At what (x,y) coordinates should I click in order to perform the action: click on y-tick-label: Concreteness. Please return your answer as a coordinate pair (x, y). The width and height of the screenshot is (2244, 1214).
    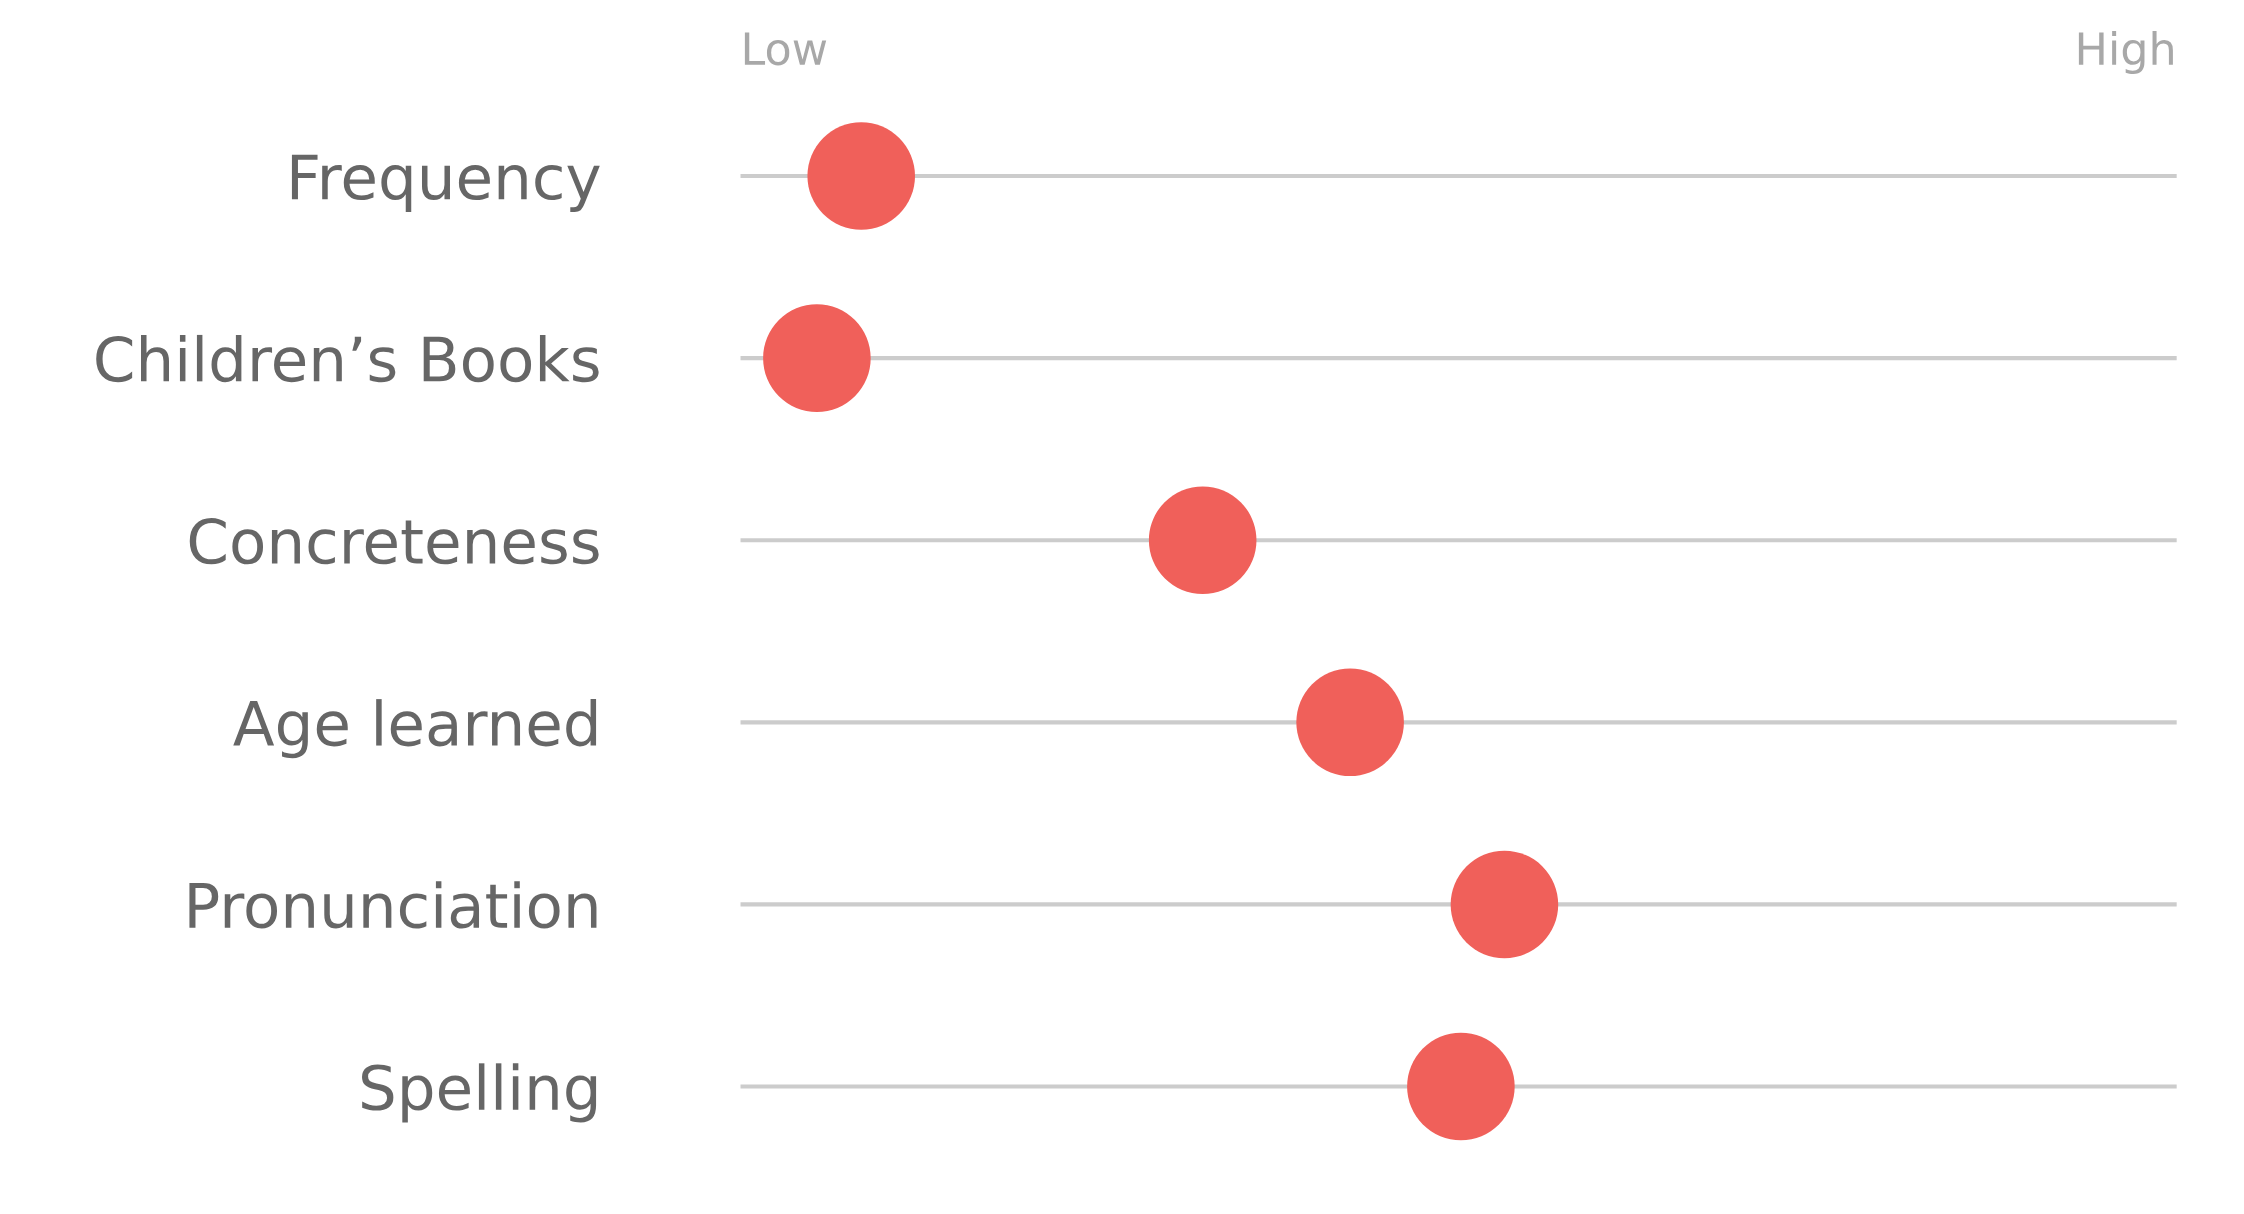
    Looking at the image, I should click on (394, 541).